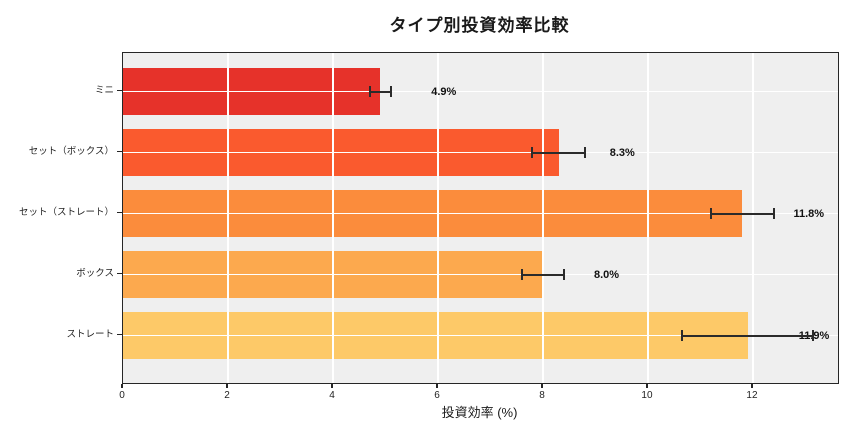 The image size is (864, 432). What do you see at coordinates (66, 212) in the screenshot?
I see `y-tick-label: セット（ストレート）` at bounding box center [66, 212].